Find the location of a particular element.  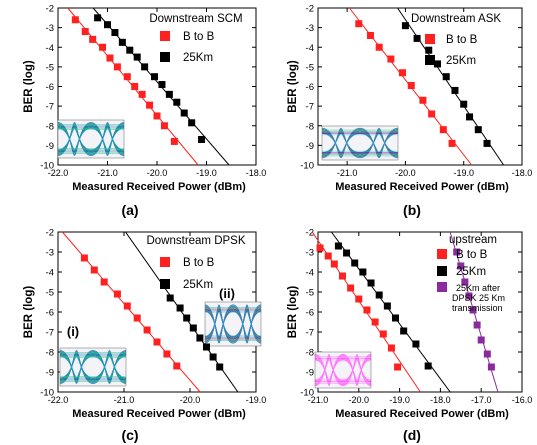

eye-diagram-i-inset is located at coordinates (93, 367).